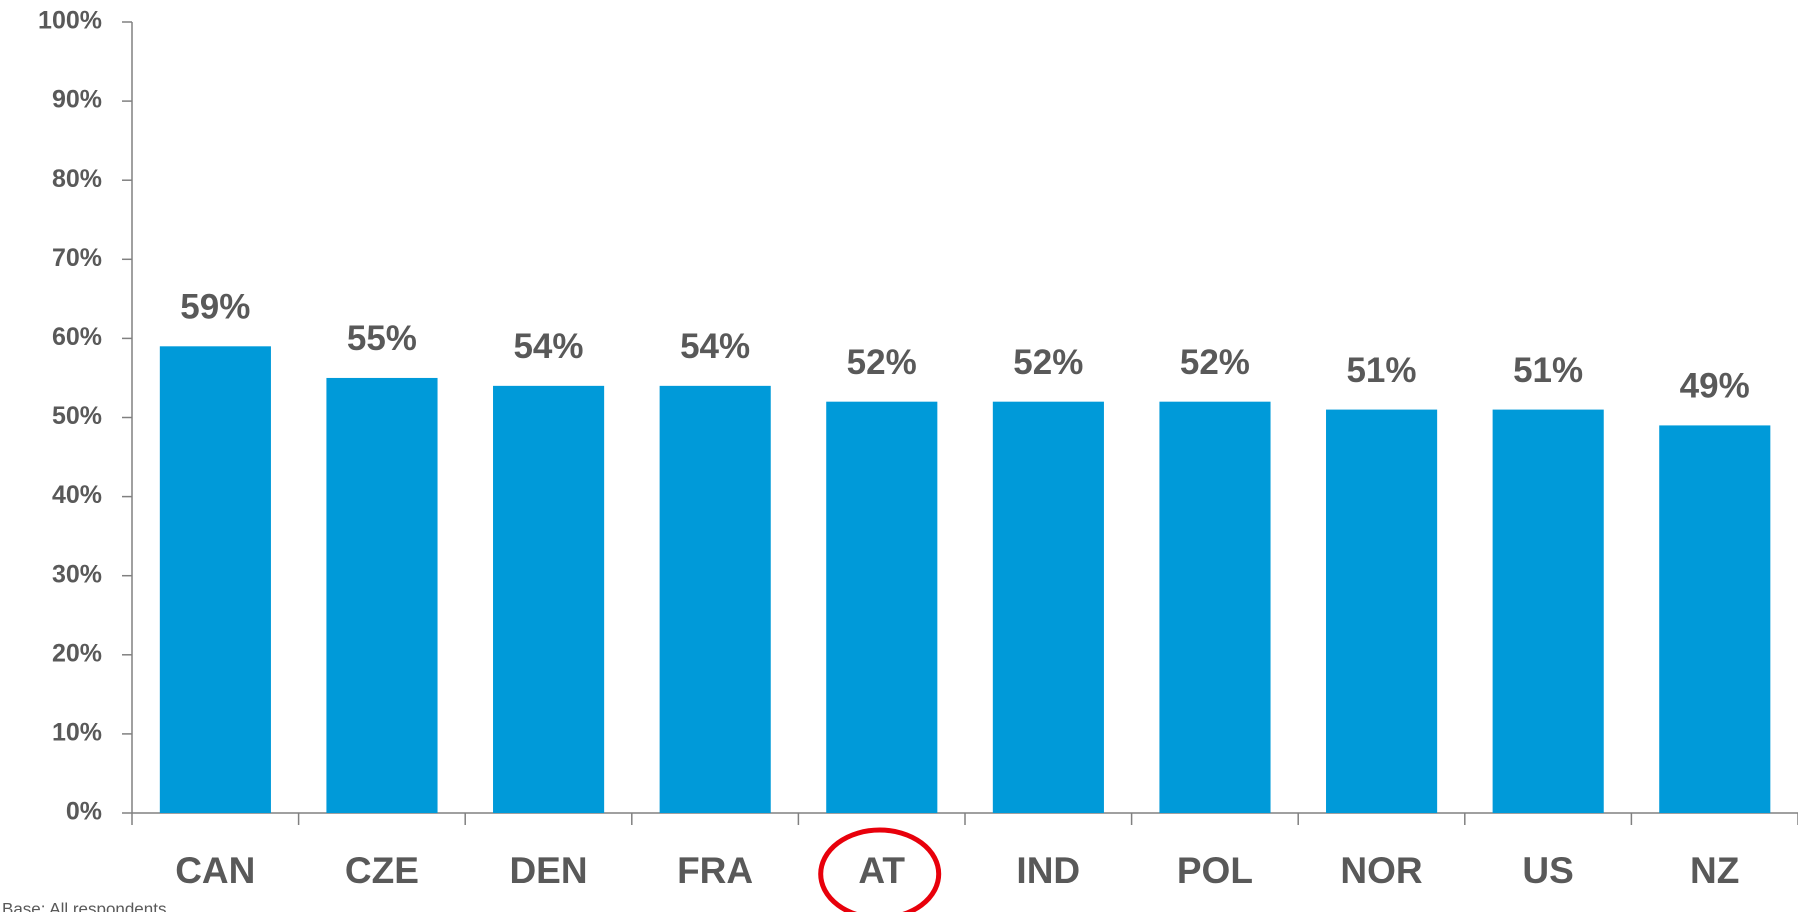 The height and width of the screenshot is (912, 1798). I want to click on x-tick-label: US, so click(1547, 870).